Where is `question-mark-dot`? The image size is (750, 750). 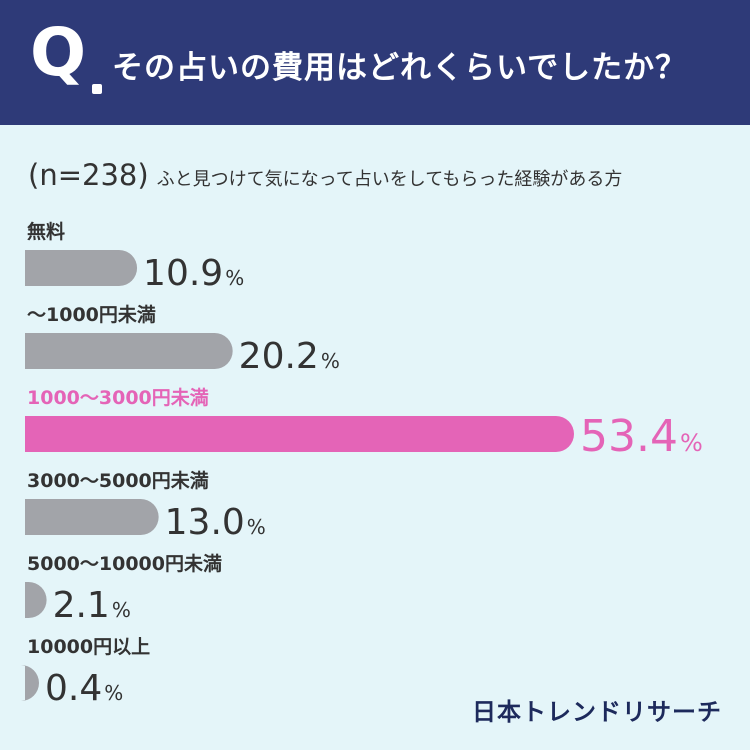
question-mark-dot is located at coordinates (97, 89).